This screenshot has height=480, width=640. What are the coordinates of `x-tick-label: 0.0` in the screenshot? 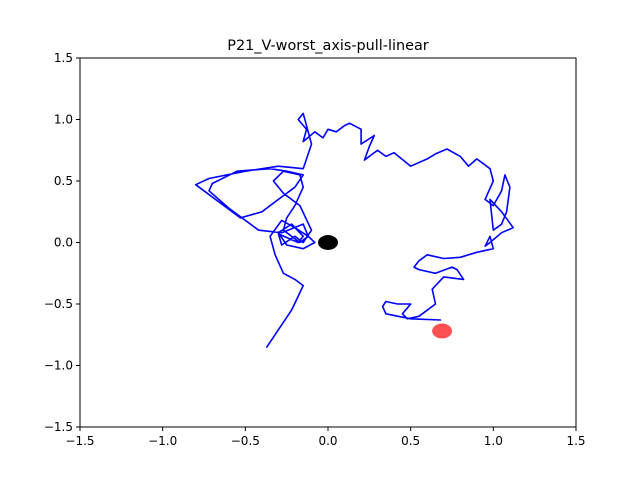 It's located at (327, 441).